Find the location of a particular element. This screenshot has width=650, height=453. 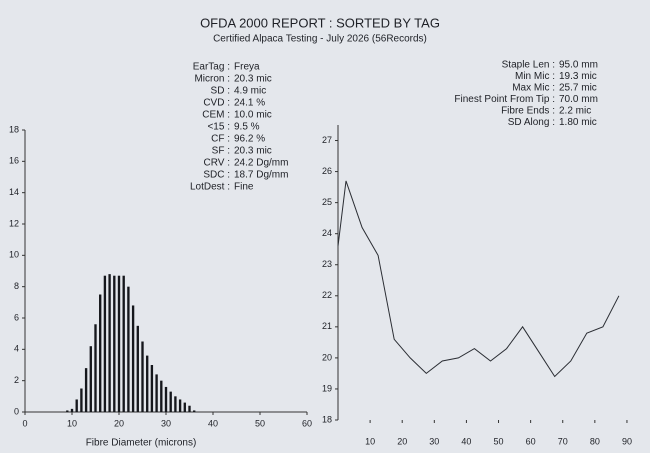

stat-value: 18.7 Dg/mm is located at coordinates (261, 175).